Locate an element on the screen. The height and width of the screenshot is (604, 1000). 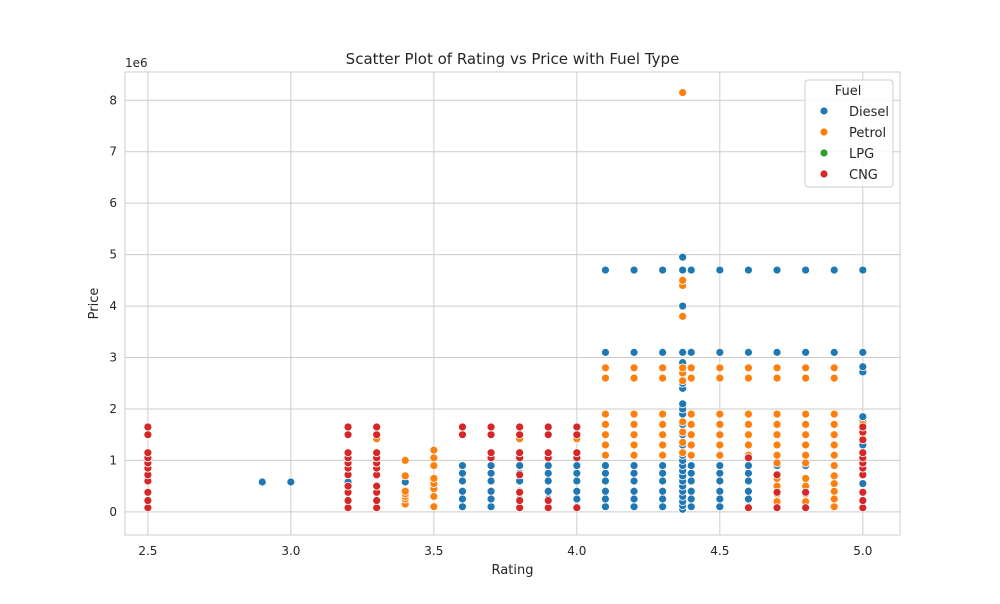
legend-marker-diesel is located at coordinates (824, 111).